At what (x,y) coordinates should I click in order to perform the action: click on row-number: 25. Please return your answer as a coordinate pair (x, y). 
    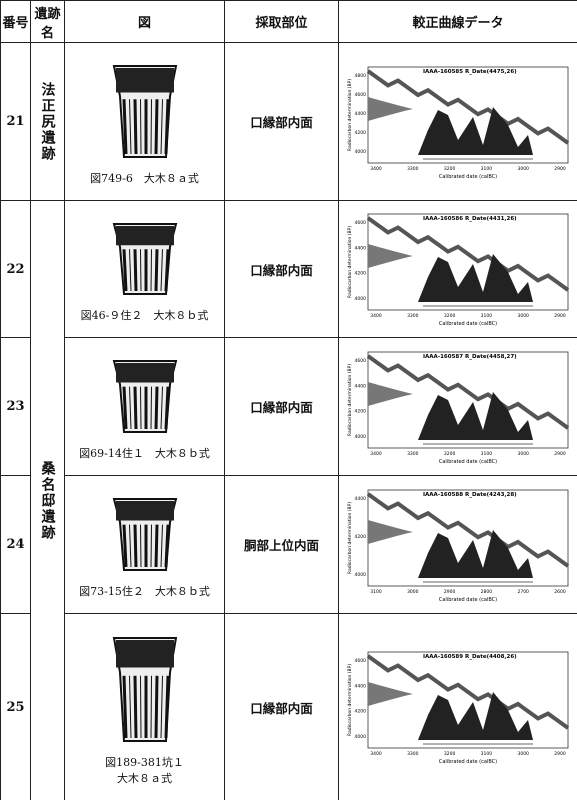
    Looking at the image, I should click on (16, 707).